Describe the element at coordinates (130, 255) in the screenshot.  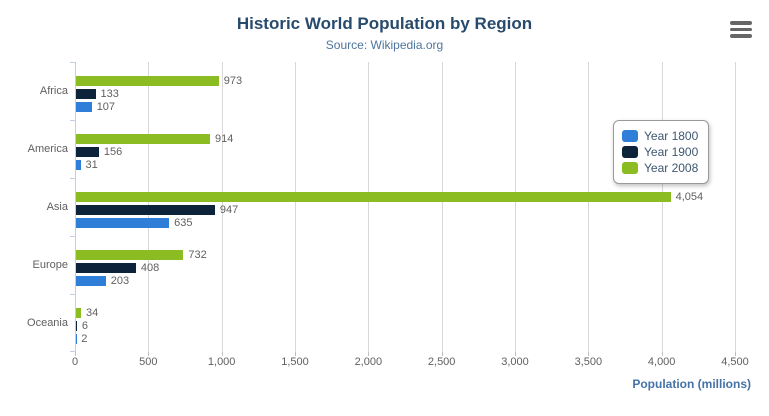
I see `bar-year-2008-europe` at that location.